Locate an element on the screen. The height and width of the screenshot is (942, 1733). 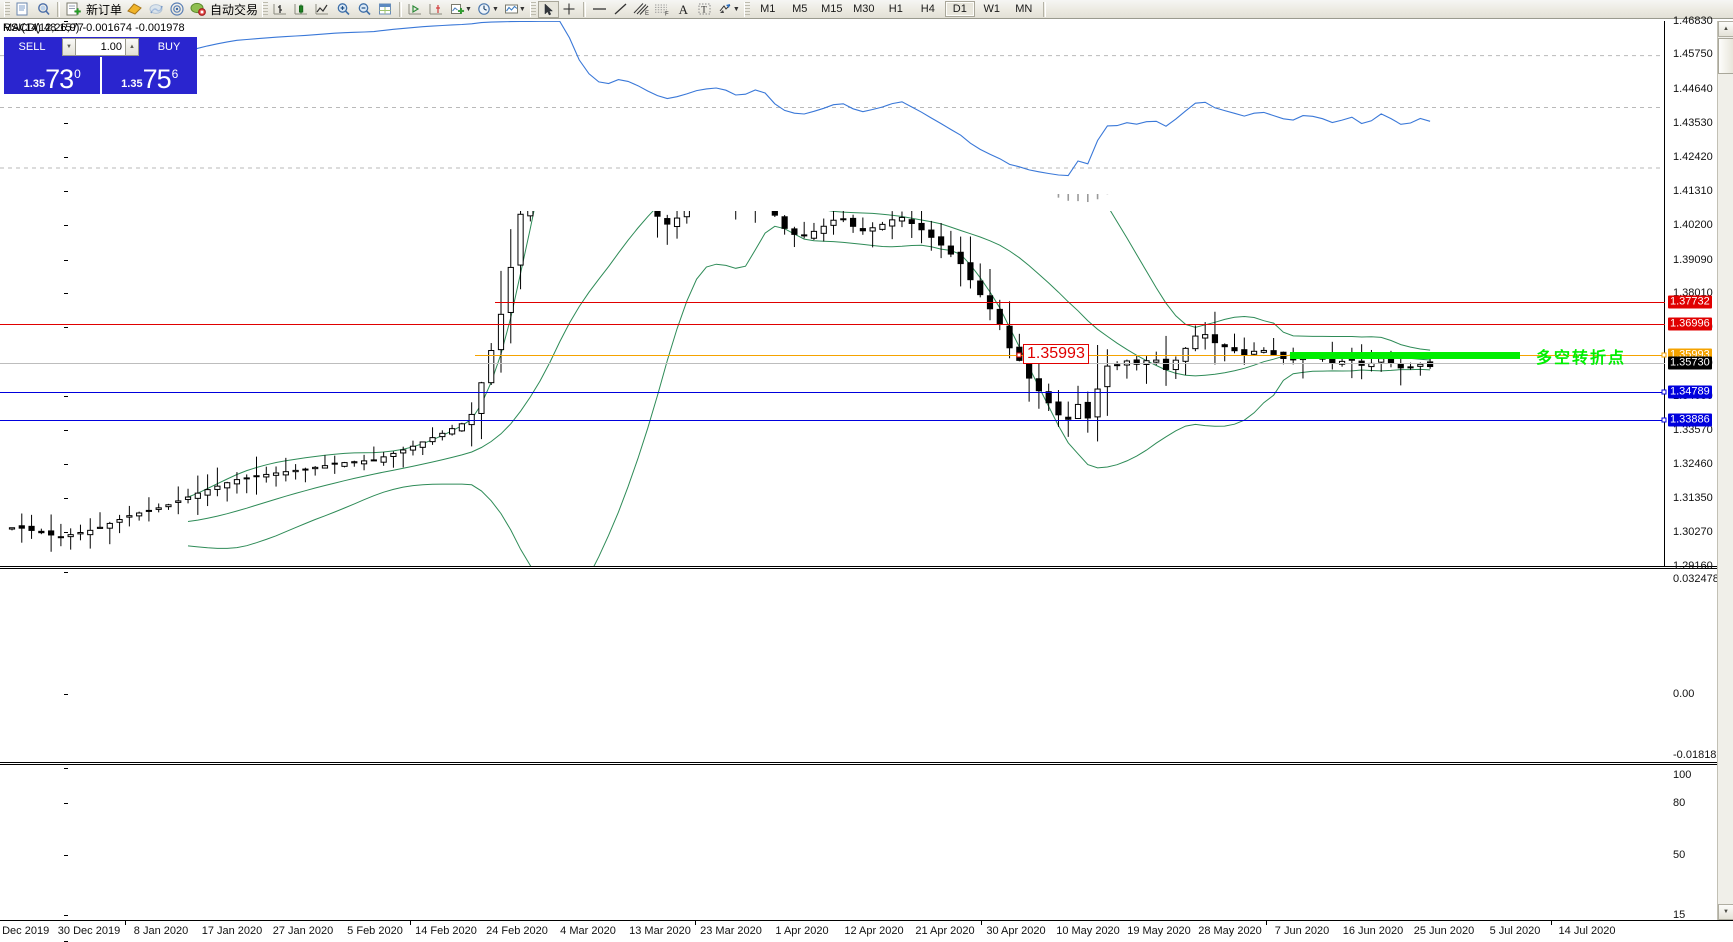
price-axis-tick-label: 1.30270 is located at coordinates (1693, 531).